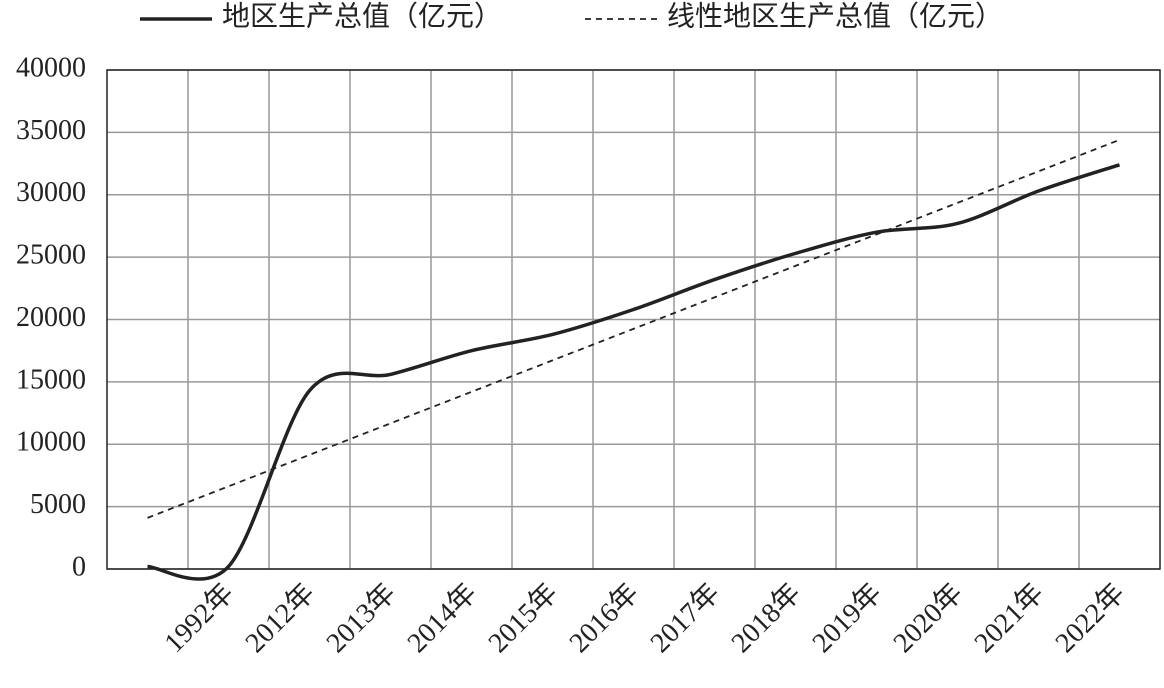 Image resolution: width=1164 pixels, height=688 pixels. Describe the element at coordinates (51, 442) in the screenshot. I see `y-tick-label: 10000` at that location.